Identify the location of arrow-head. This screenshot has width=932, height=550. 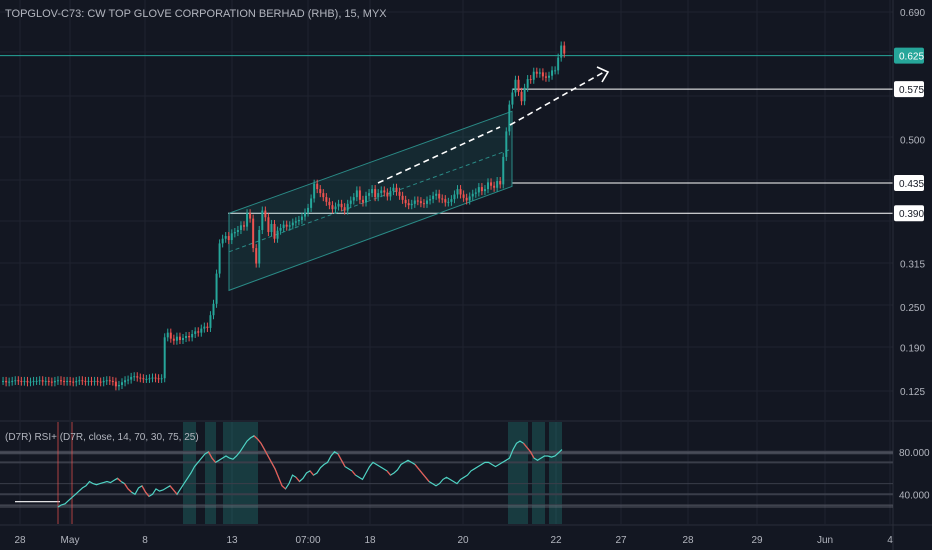
(603, 74).